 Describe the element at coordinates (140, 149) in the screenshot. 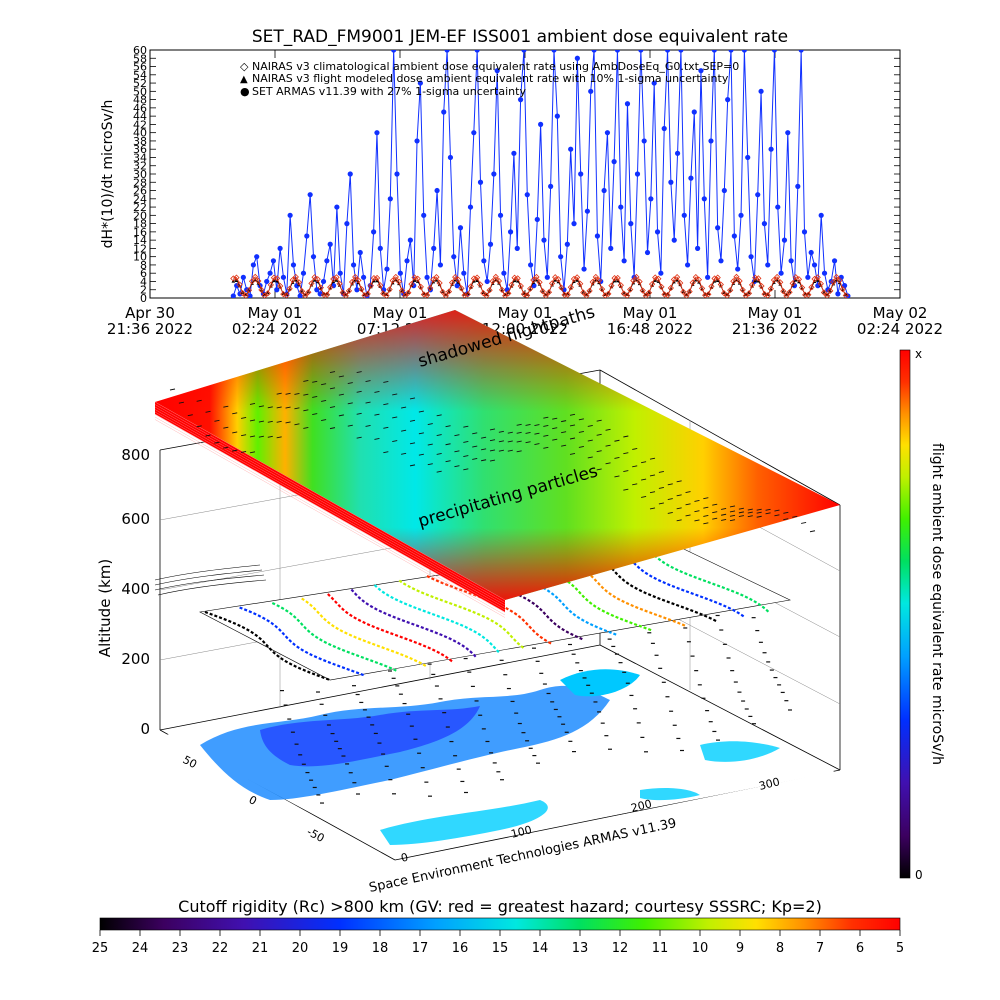

I see `y-tick-label: 36` at that location.